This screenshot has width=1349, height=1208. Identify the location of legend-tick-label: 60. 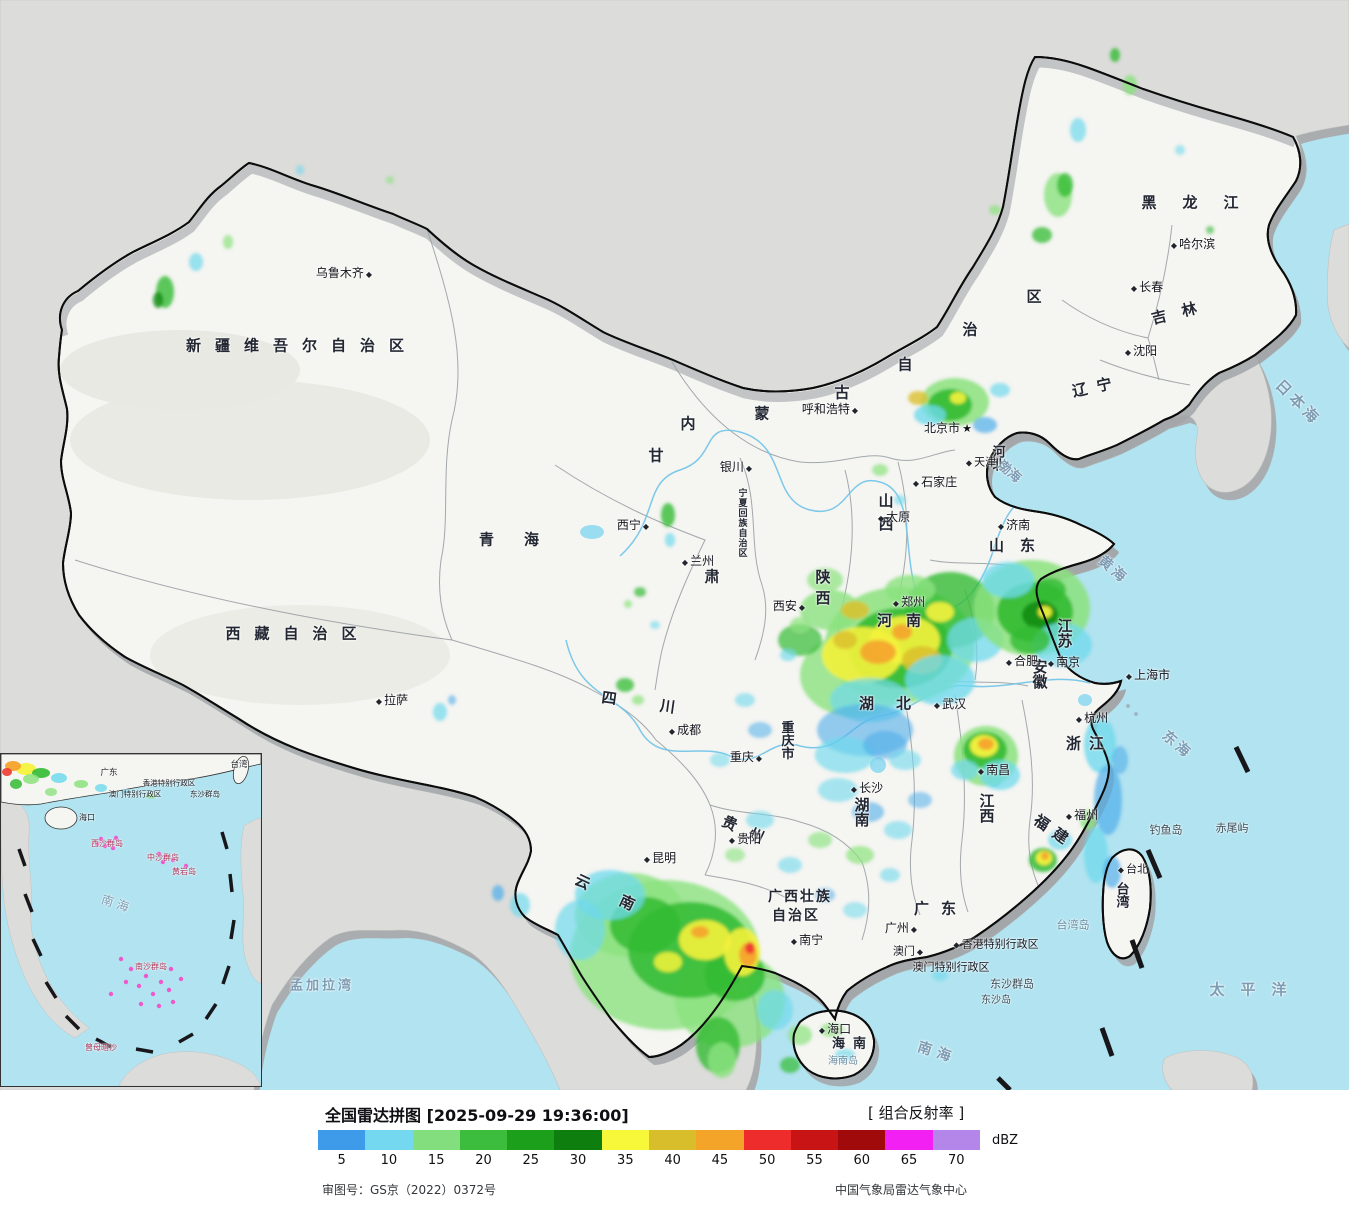
(861, 1160).